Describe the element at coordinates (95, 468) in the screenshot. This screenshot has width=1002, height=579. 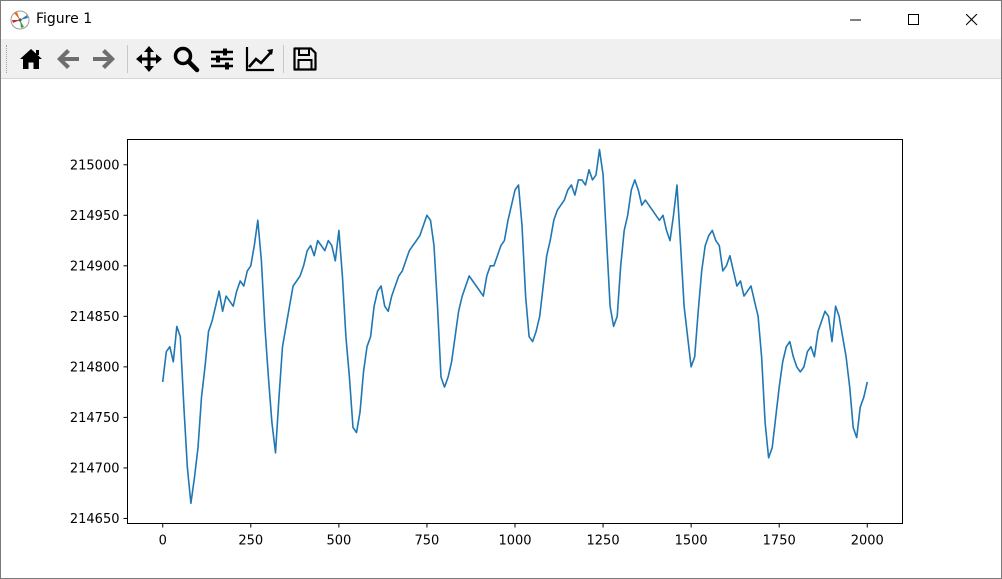
I see `y-tick-label: 214700` at that location.